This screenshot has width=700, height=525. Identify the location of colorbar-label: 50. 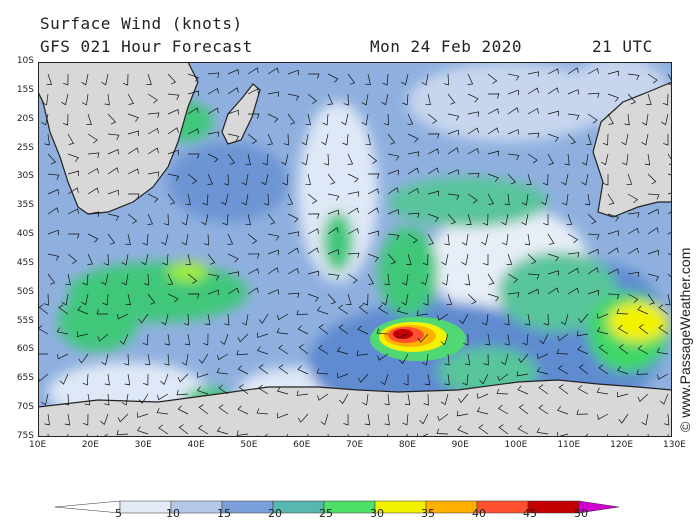
(581, 513).